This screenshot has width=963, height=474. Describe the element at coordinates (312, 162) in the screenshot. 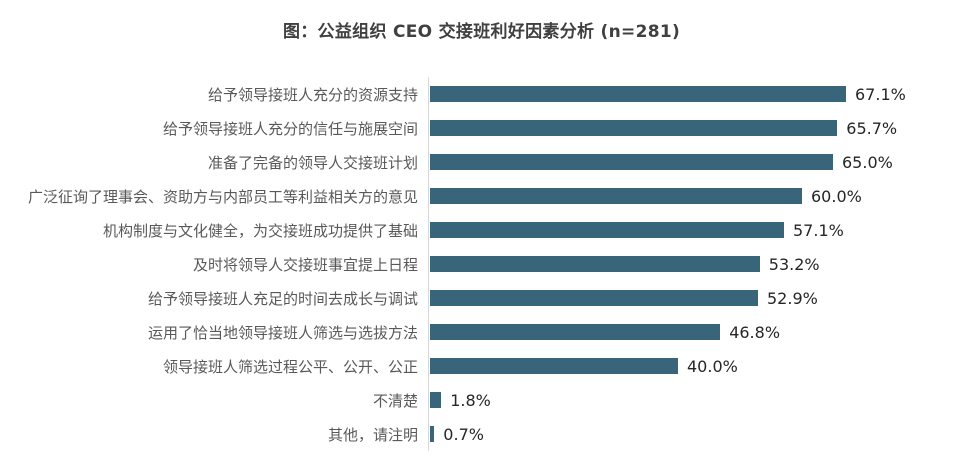

I see `category-label: 准备了完备的领导人交接班计划` at that location.